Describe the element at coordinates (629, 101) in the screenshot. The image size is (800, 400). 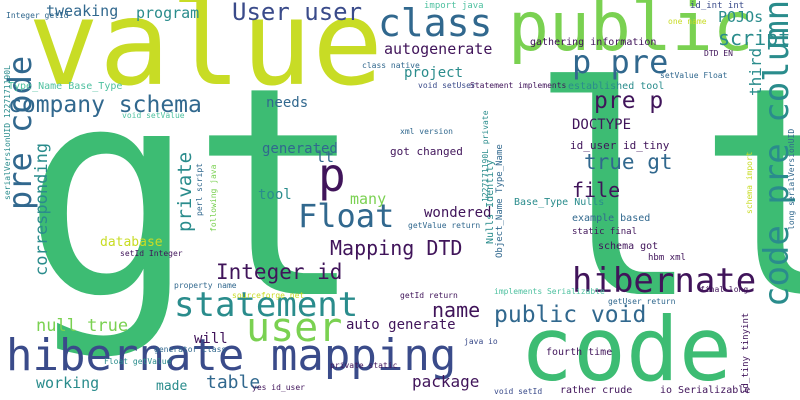
I see `word-pre-p: pre p` at that location.